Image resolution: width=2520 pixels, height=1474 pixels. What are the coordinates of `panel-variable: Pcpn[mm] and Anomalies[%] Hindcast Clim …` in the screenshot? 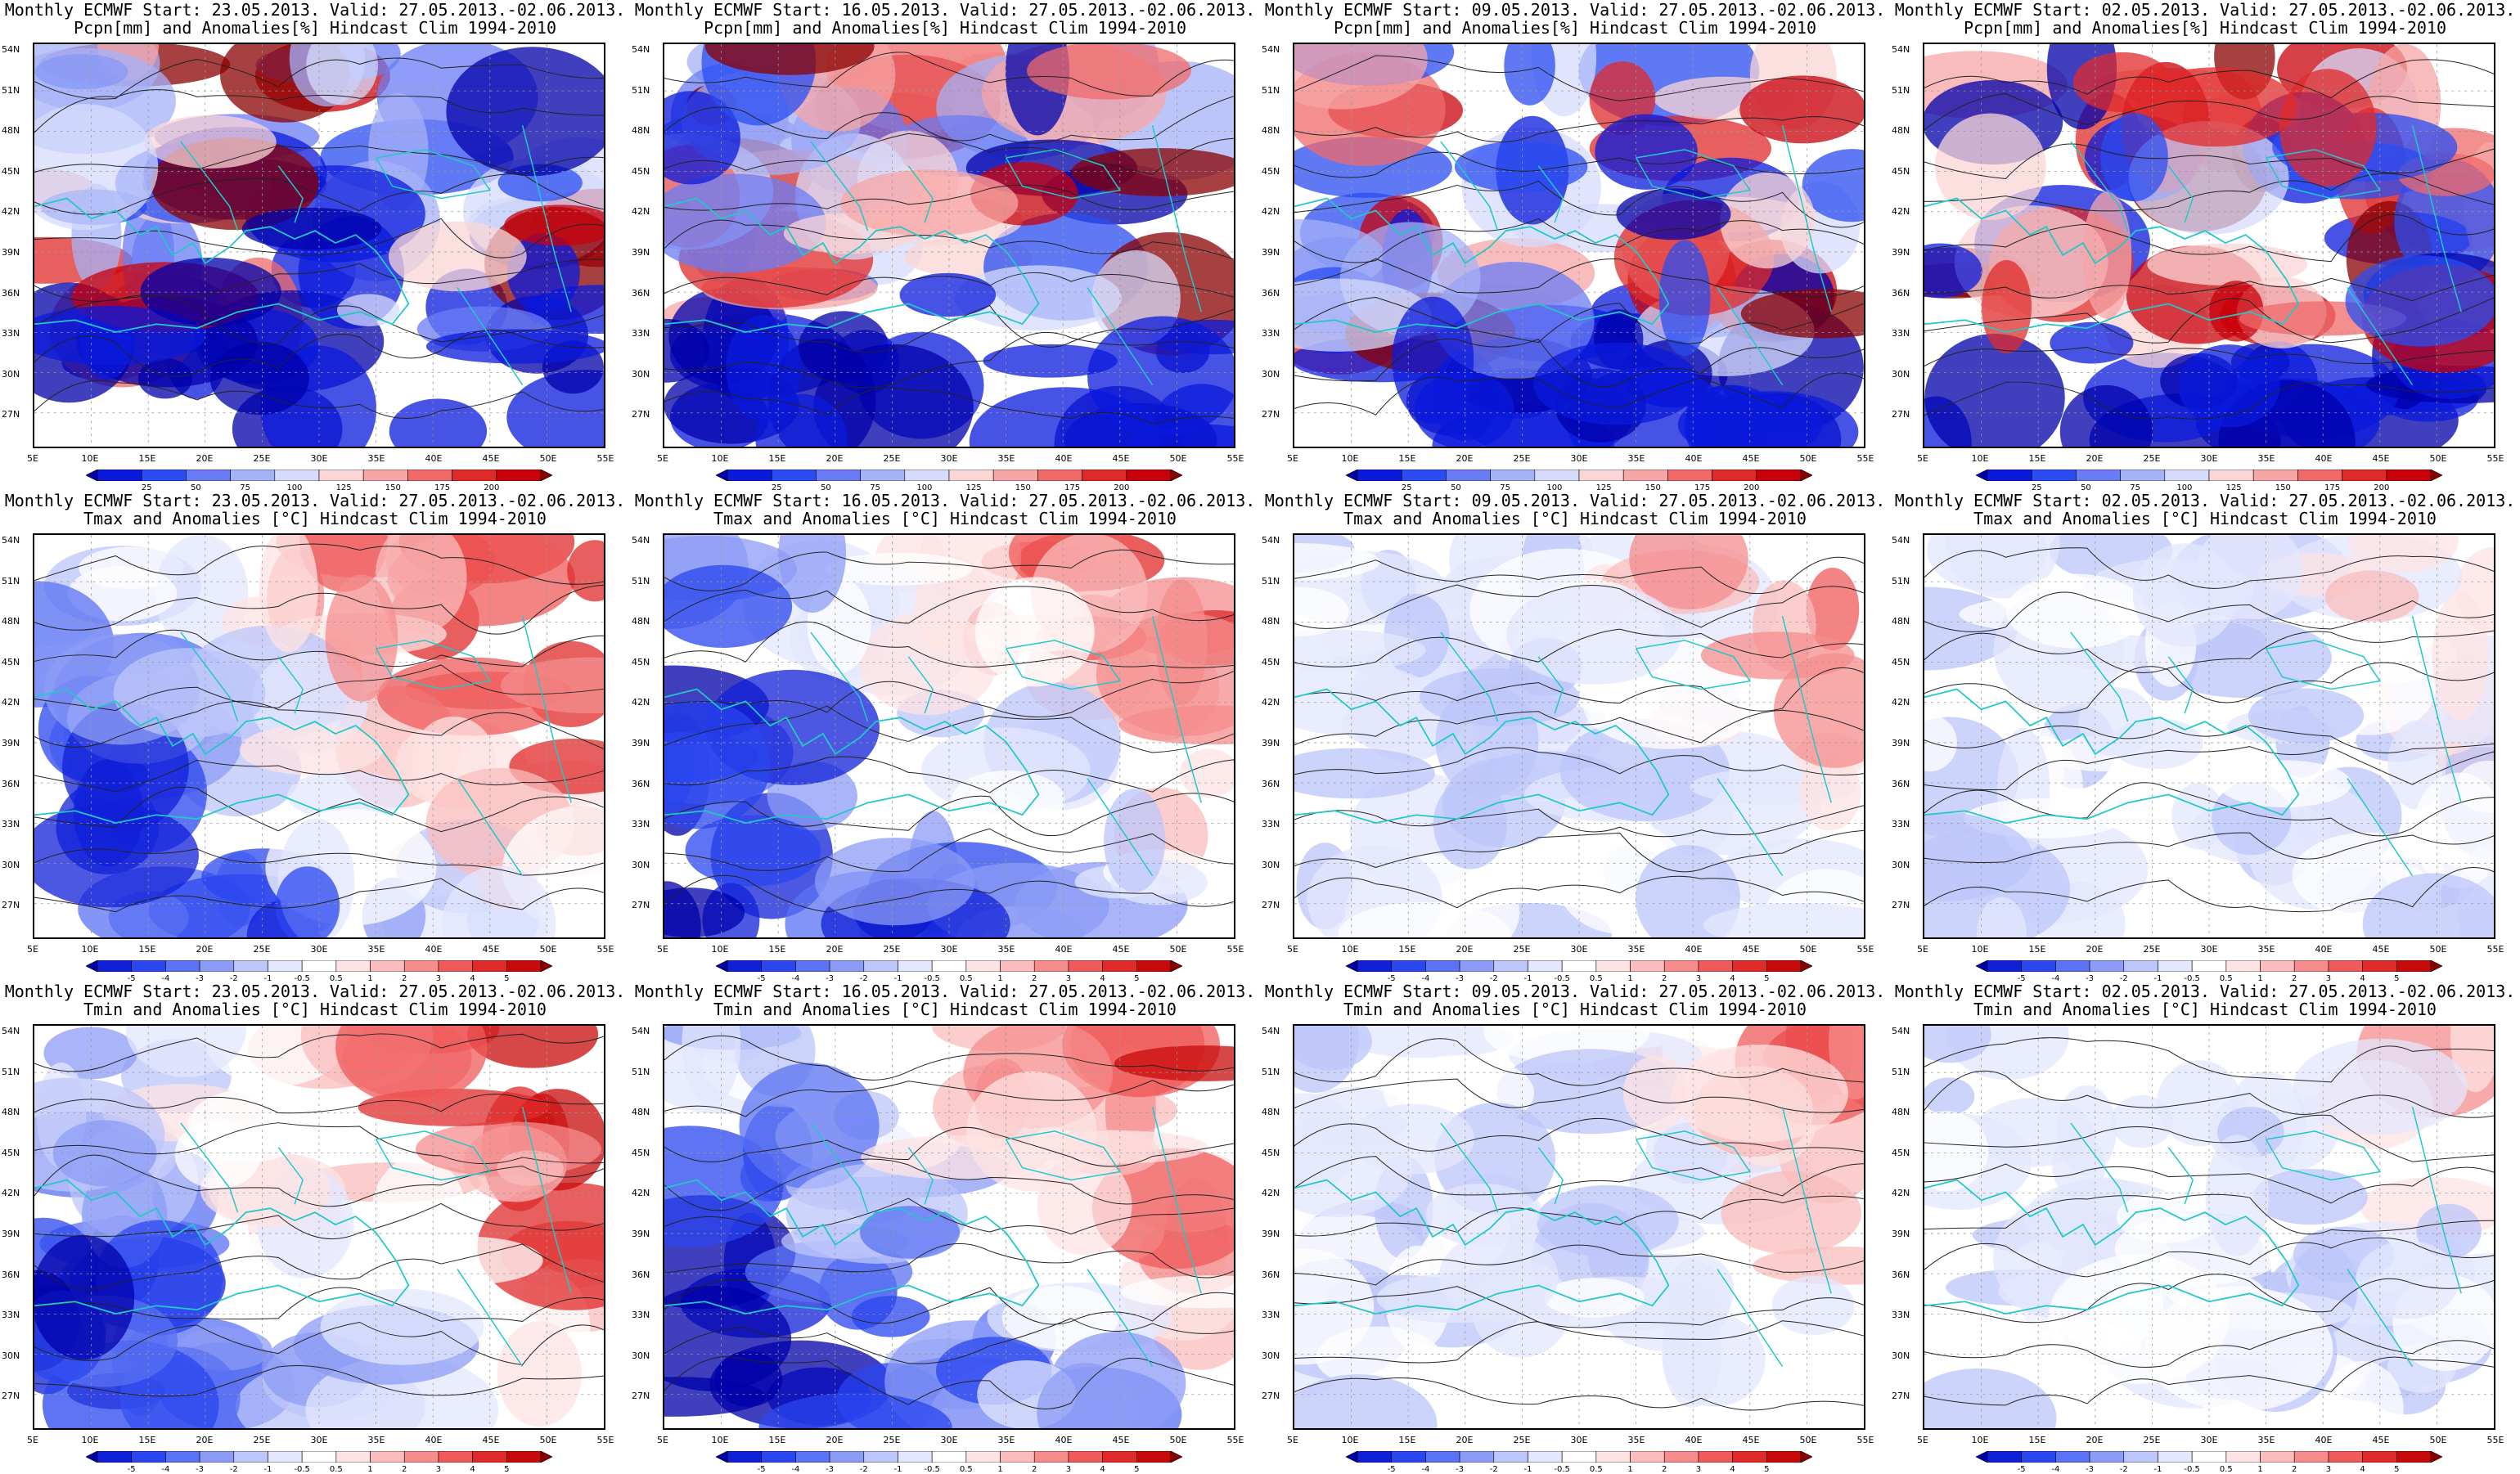 It's located at (315, 28).